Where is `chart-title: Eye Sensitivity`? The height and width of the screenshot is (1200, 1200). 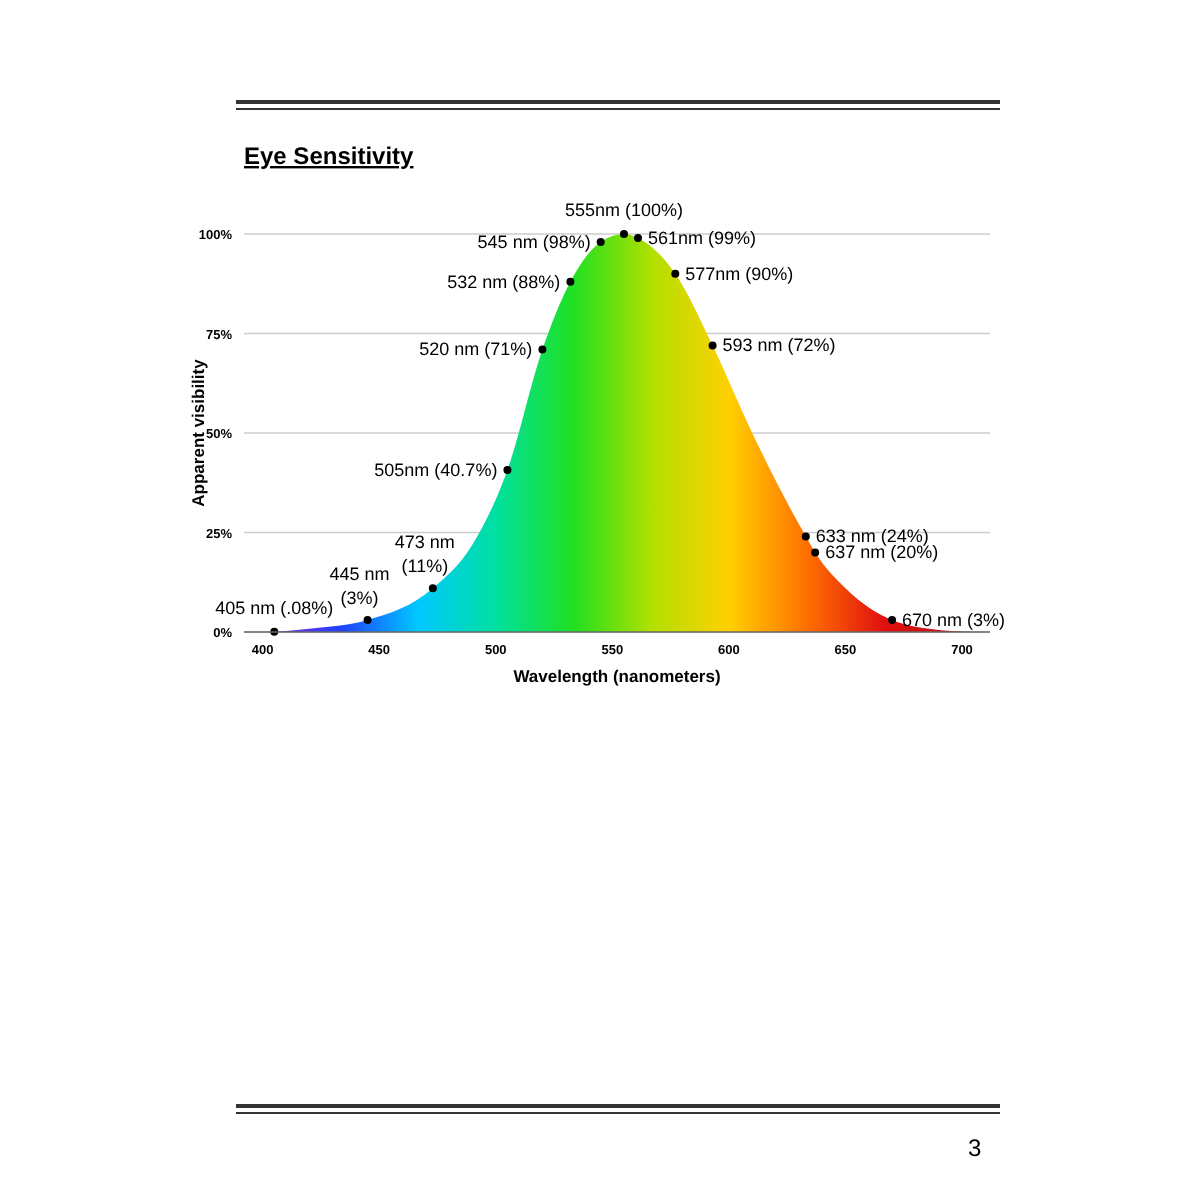 chart-title: Eye Sensitivity is located at coordinates (329, 156).